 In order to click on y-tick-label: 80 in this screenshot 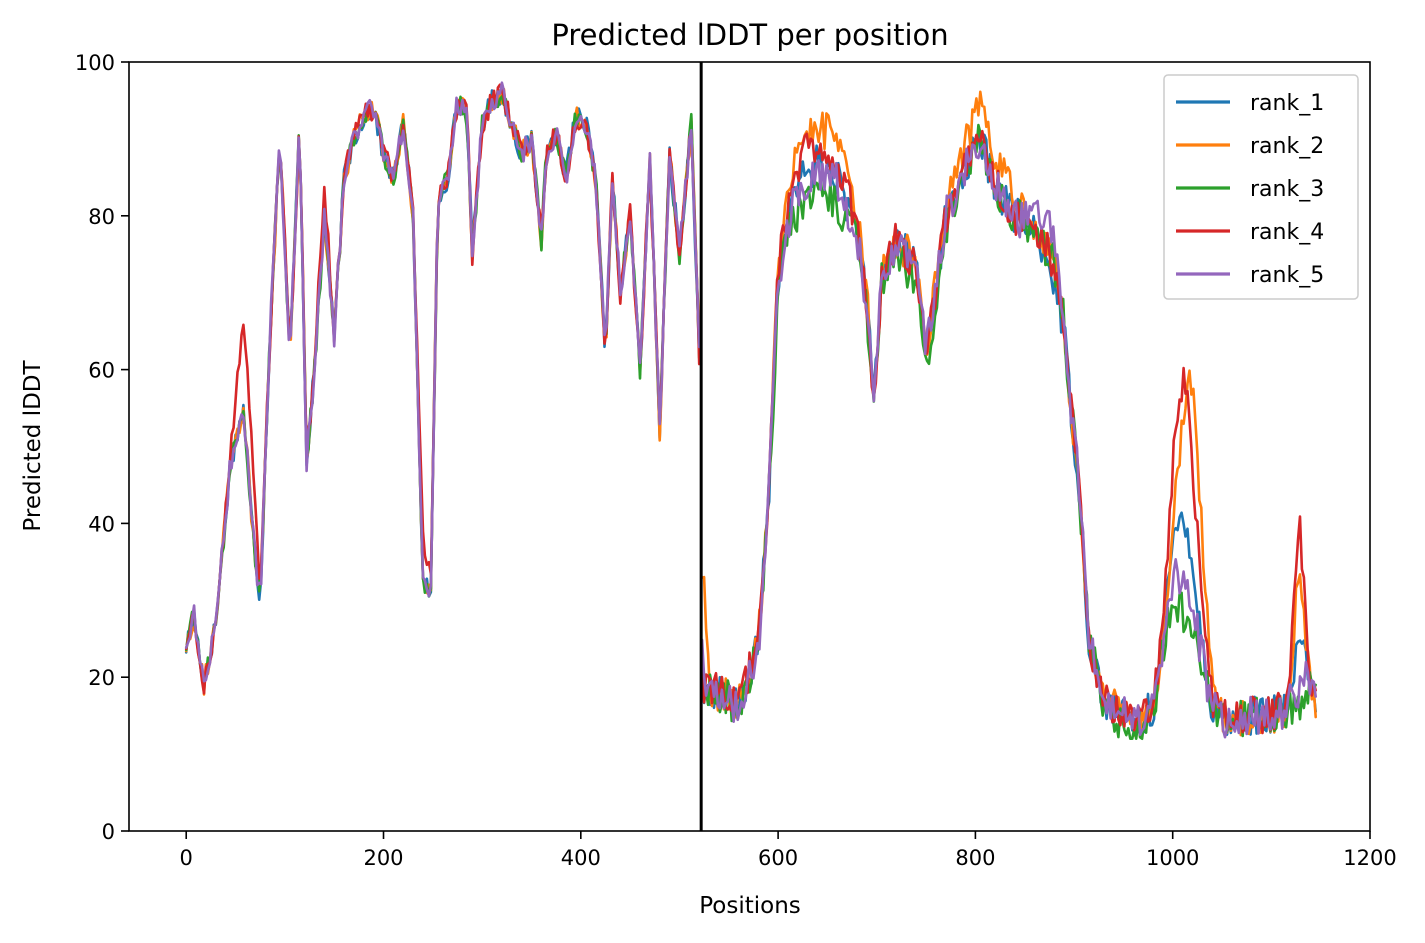, I will do `click(101, 217)`.